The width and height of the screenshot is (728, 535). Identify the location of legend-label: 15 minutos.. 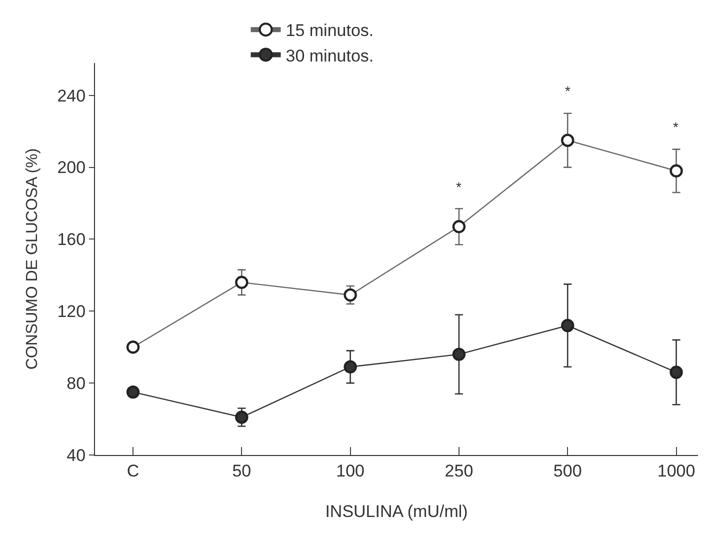
(330, 30).